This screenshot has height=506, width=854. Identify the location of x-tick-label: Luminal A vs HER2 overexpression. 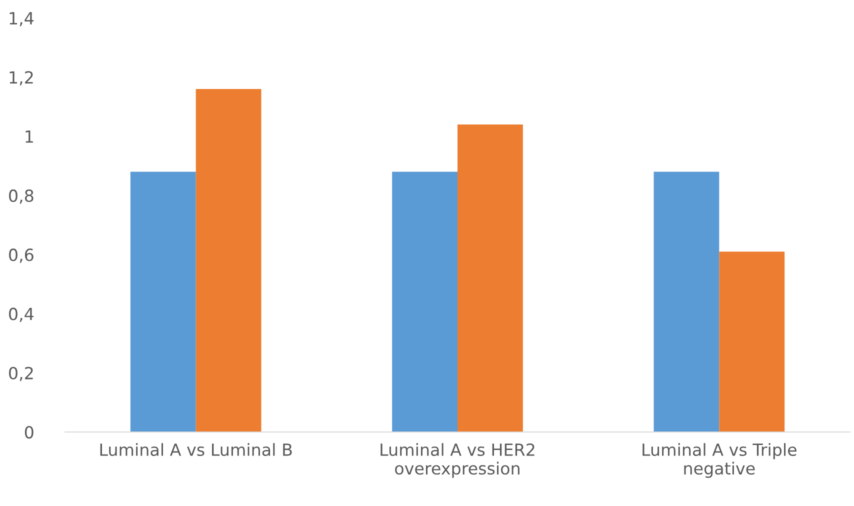
(457, 460).